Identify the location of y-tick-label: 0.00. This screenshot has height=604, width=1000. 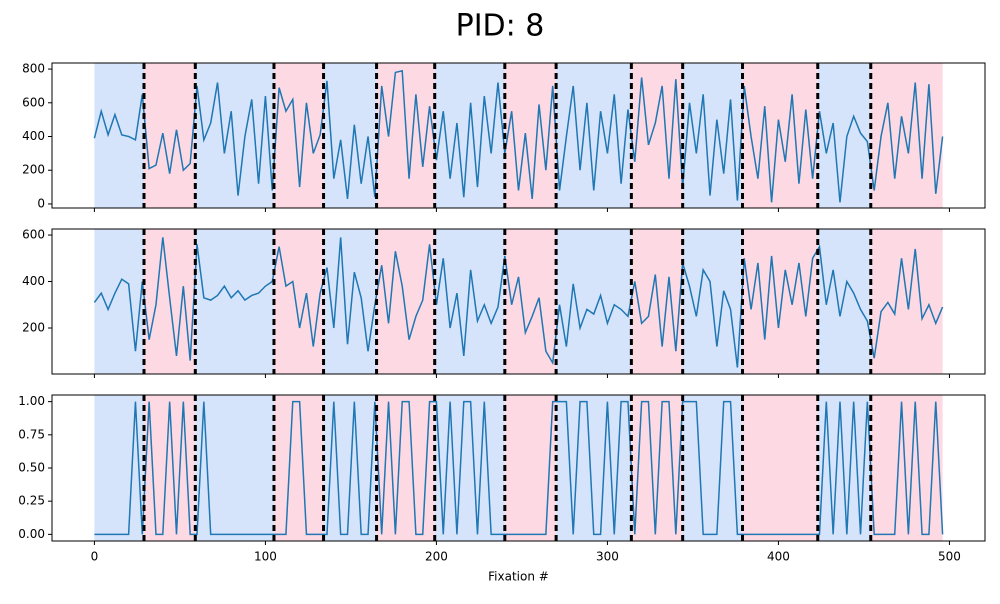
(31, 534).